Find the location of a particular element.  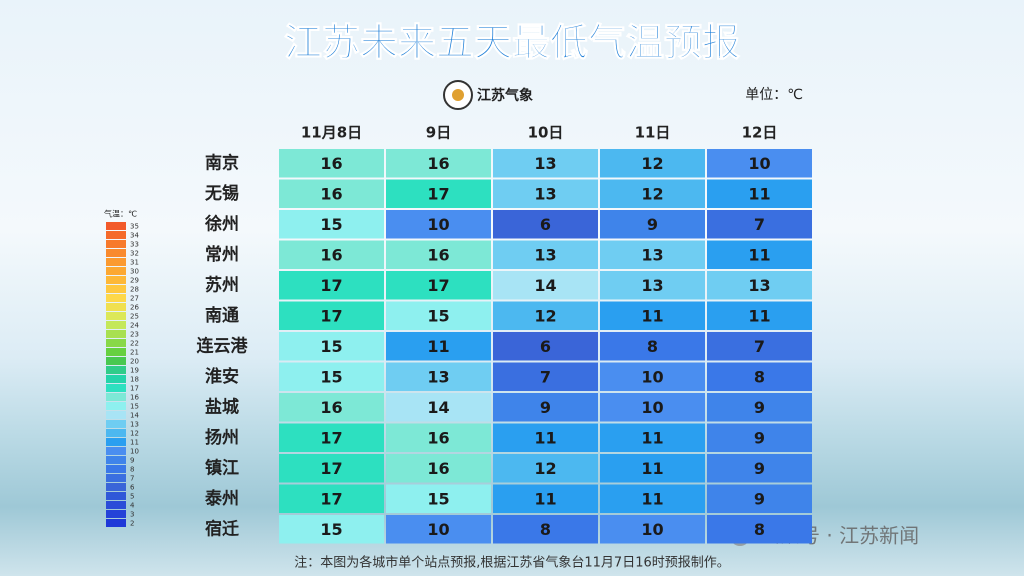

legend-value: 8 is located at coordinates (132, 470).